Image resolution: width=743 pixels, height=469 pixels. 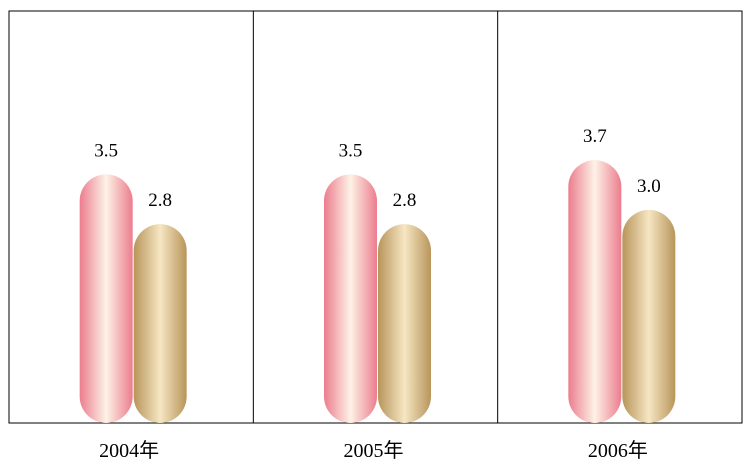 What do you see at coordinates (595, 136) in the screenshot?
I see `value-label-series-1-3: 3.7` at bounding box center [595, 136].